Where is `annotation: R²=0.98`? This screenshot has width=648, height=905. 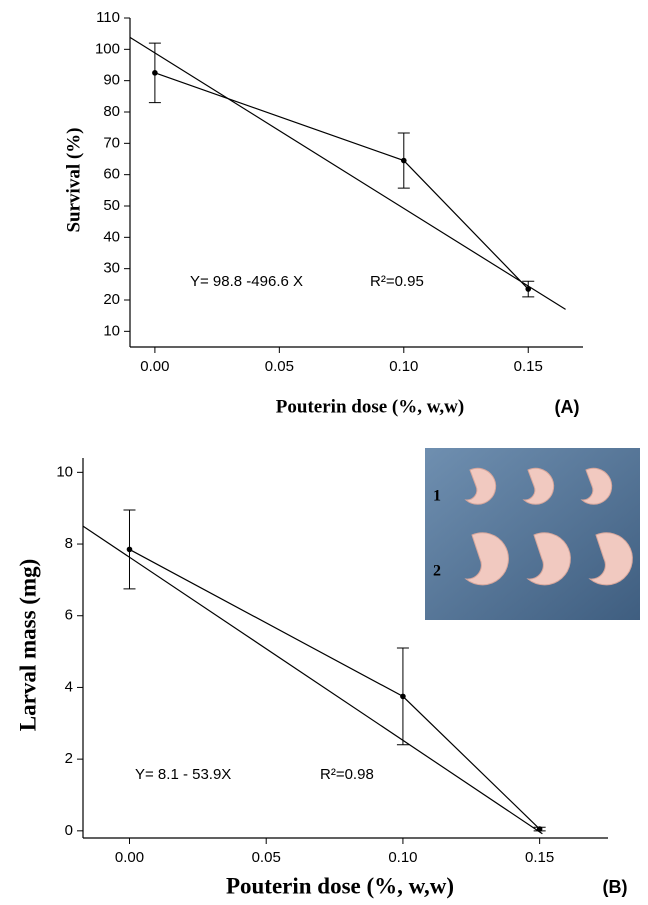
annotation: R²=0.98 is located at coordinates (347, 774).